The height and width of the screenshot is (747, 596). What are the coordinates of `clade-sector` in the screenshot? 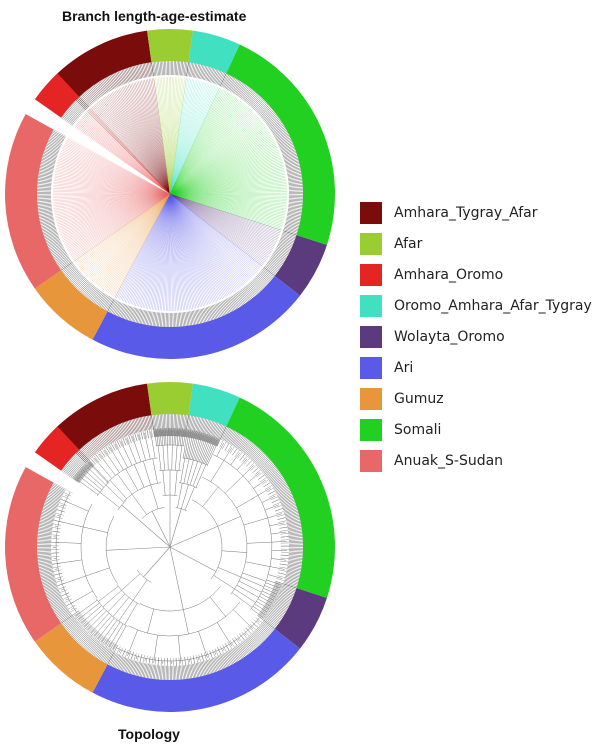 It's located at (57, 95).